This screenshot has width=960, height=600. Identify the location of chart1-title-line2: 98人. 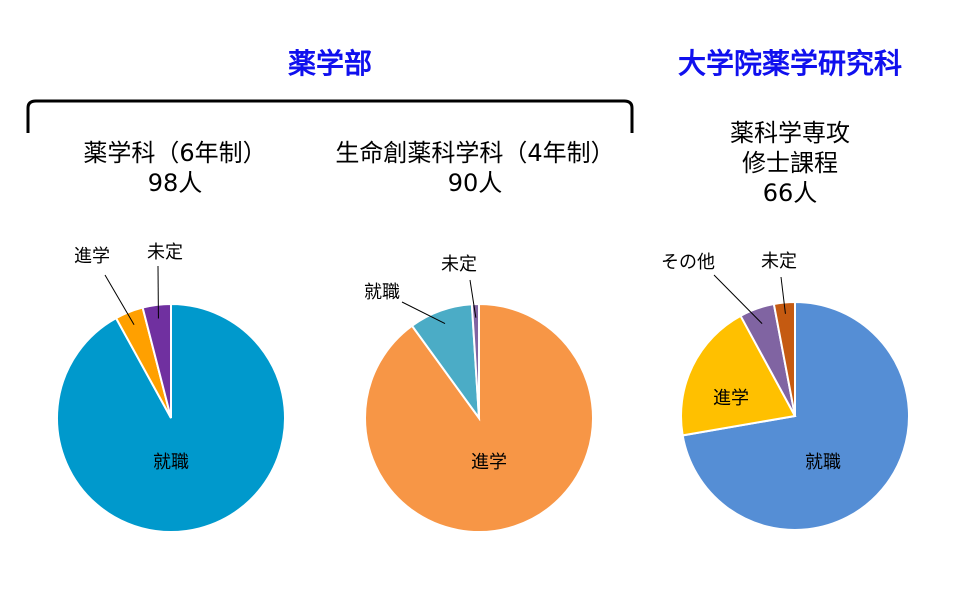
(175, 183).